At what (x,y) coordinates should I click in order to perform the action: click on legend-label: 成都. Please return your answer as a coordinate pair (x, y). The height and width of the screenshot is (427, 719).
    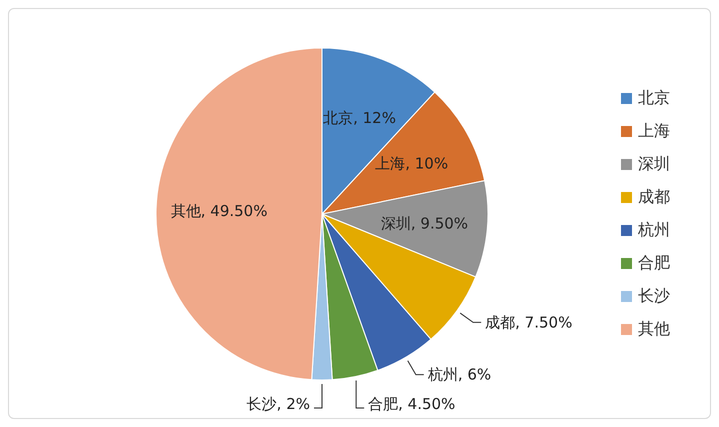
    Looking at the image, I should click on (654, 197).